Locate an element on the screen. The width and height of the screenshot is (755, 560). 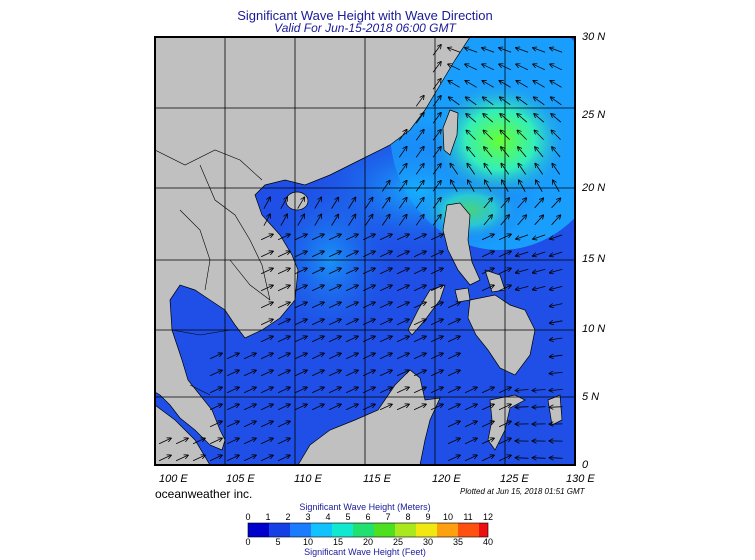
lat-label-25n: 25 N is located at coordinates (594, 115).